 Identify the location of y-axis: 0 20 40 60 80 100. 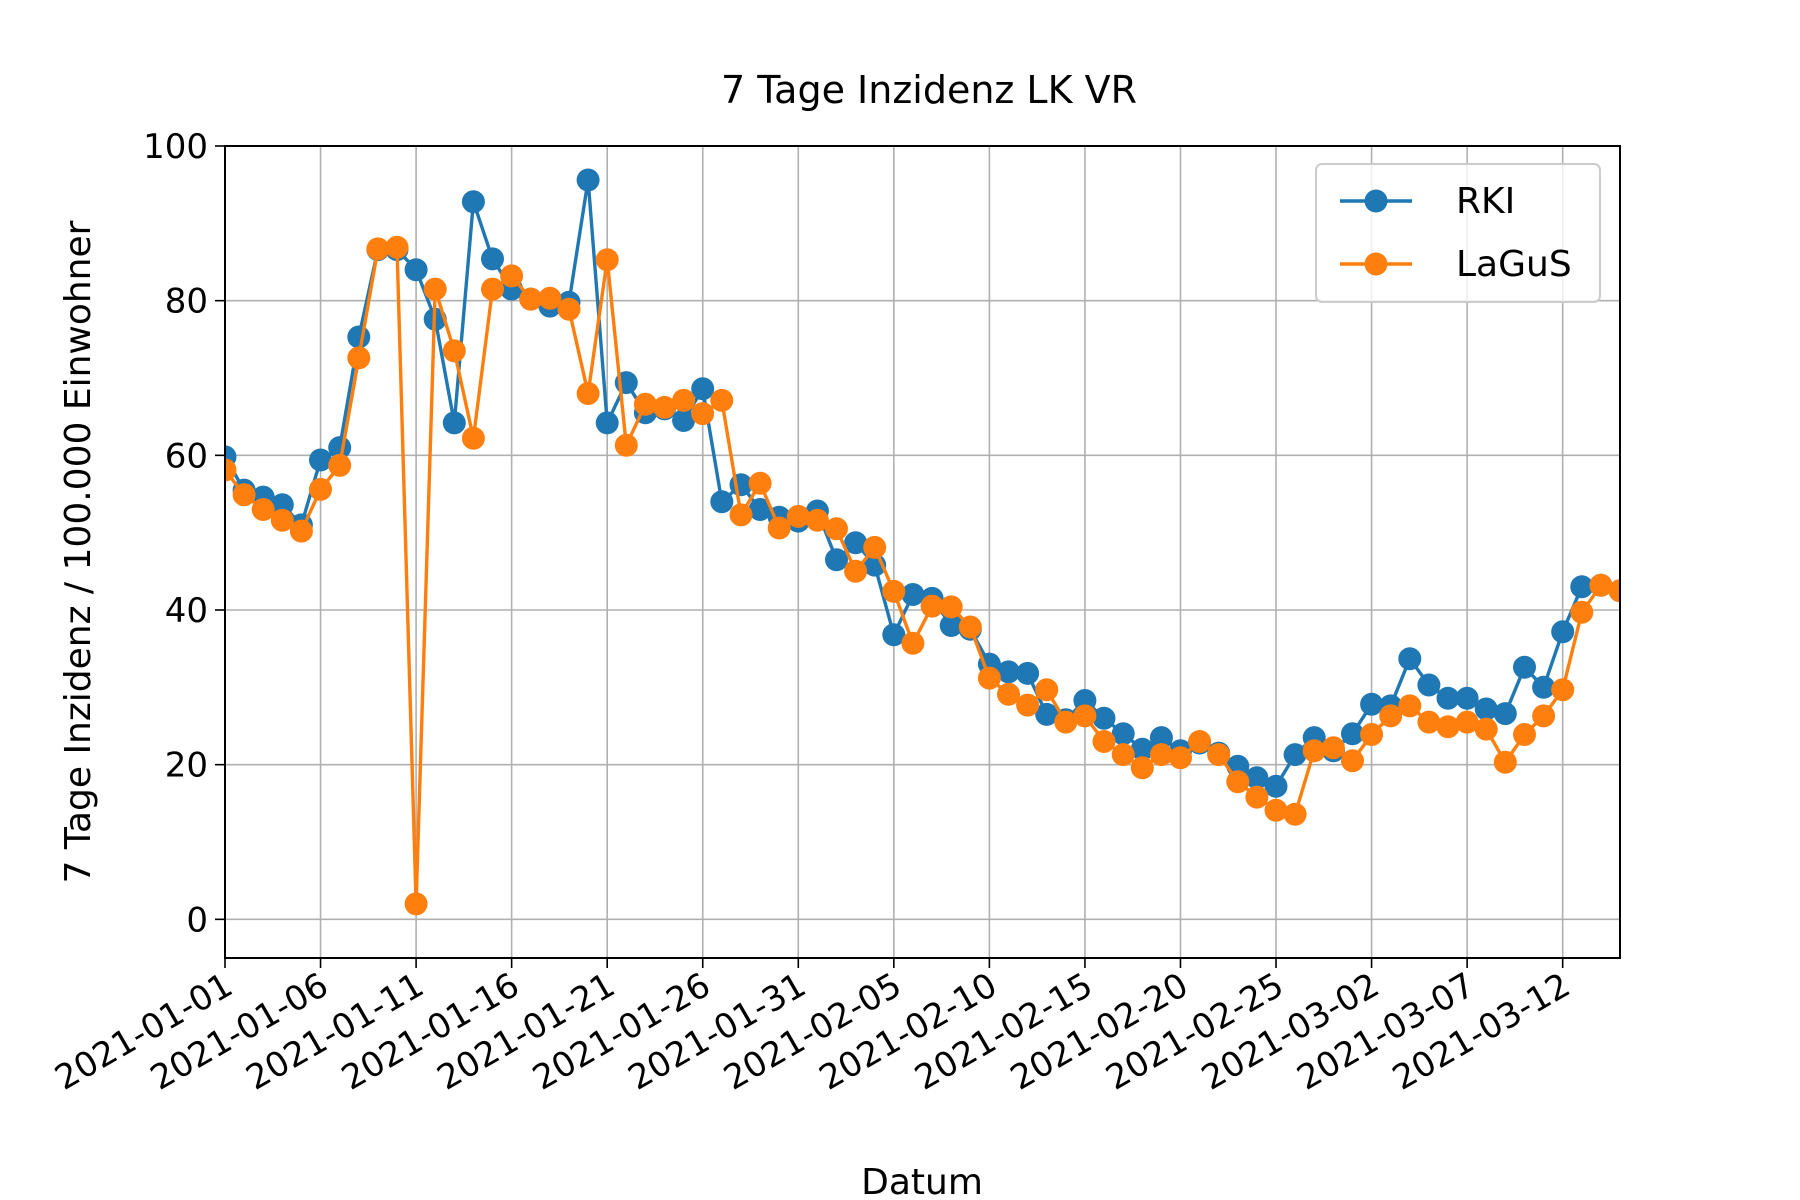
(184, 533).